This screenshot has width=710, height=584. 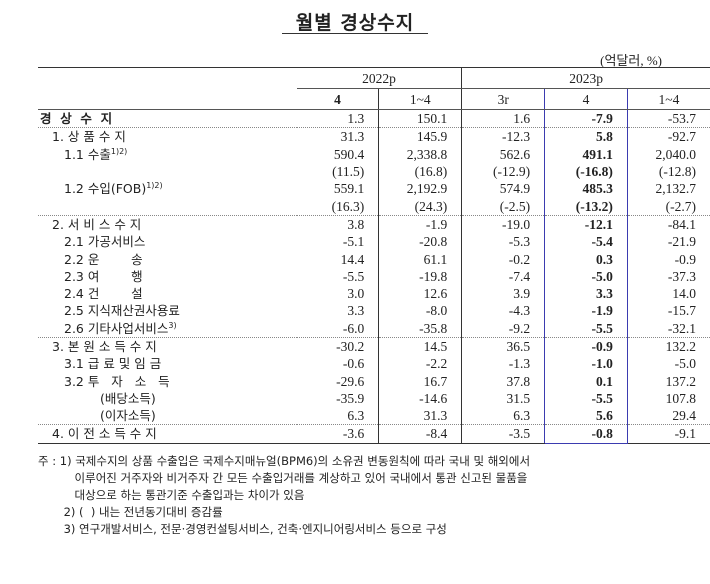 What do you see at coordinates (167, 363) in the screenshot?
I see `row-label: 3.1 급 료 및 임 금` at bounding box center [167, 363].